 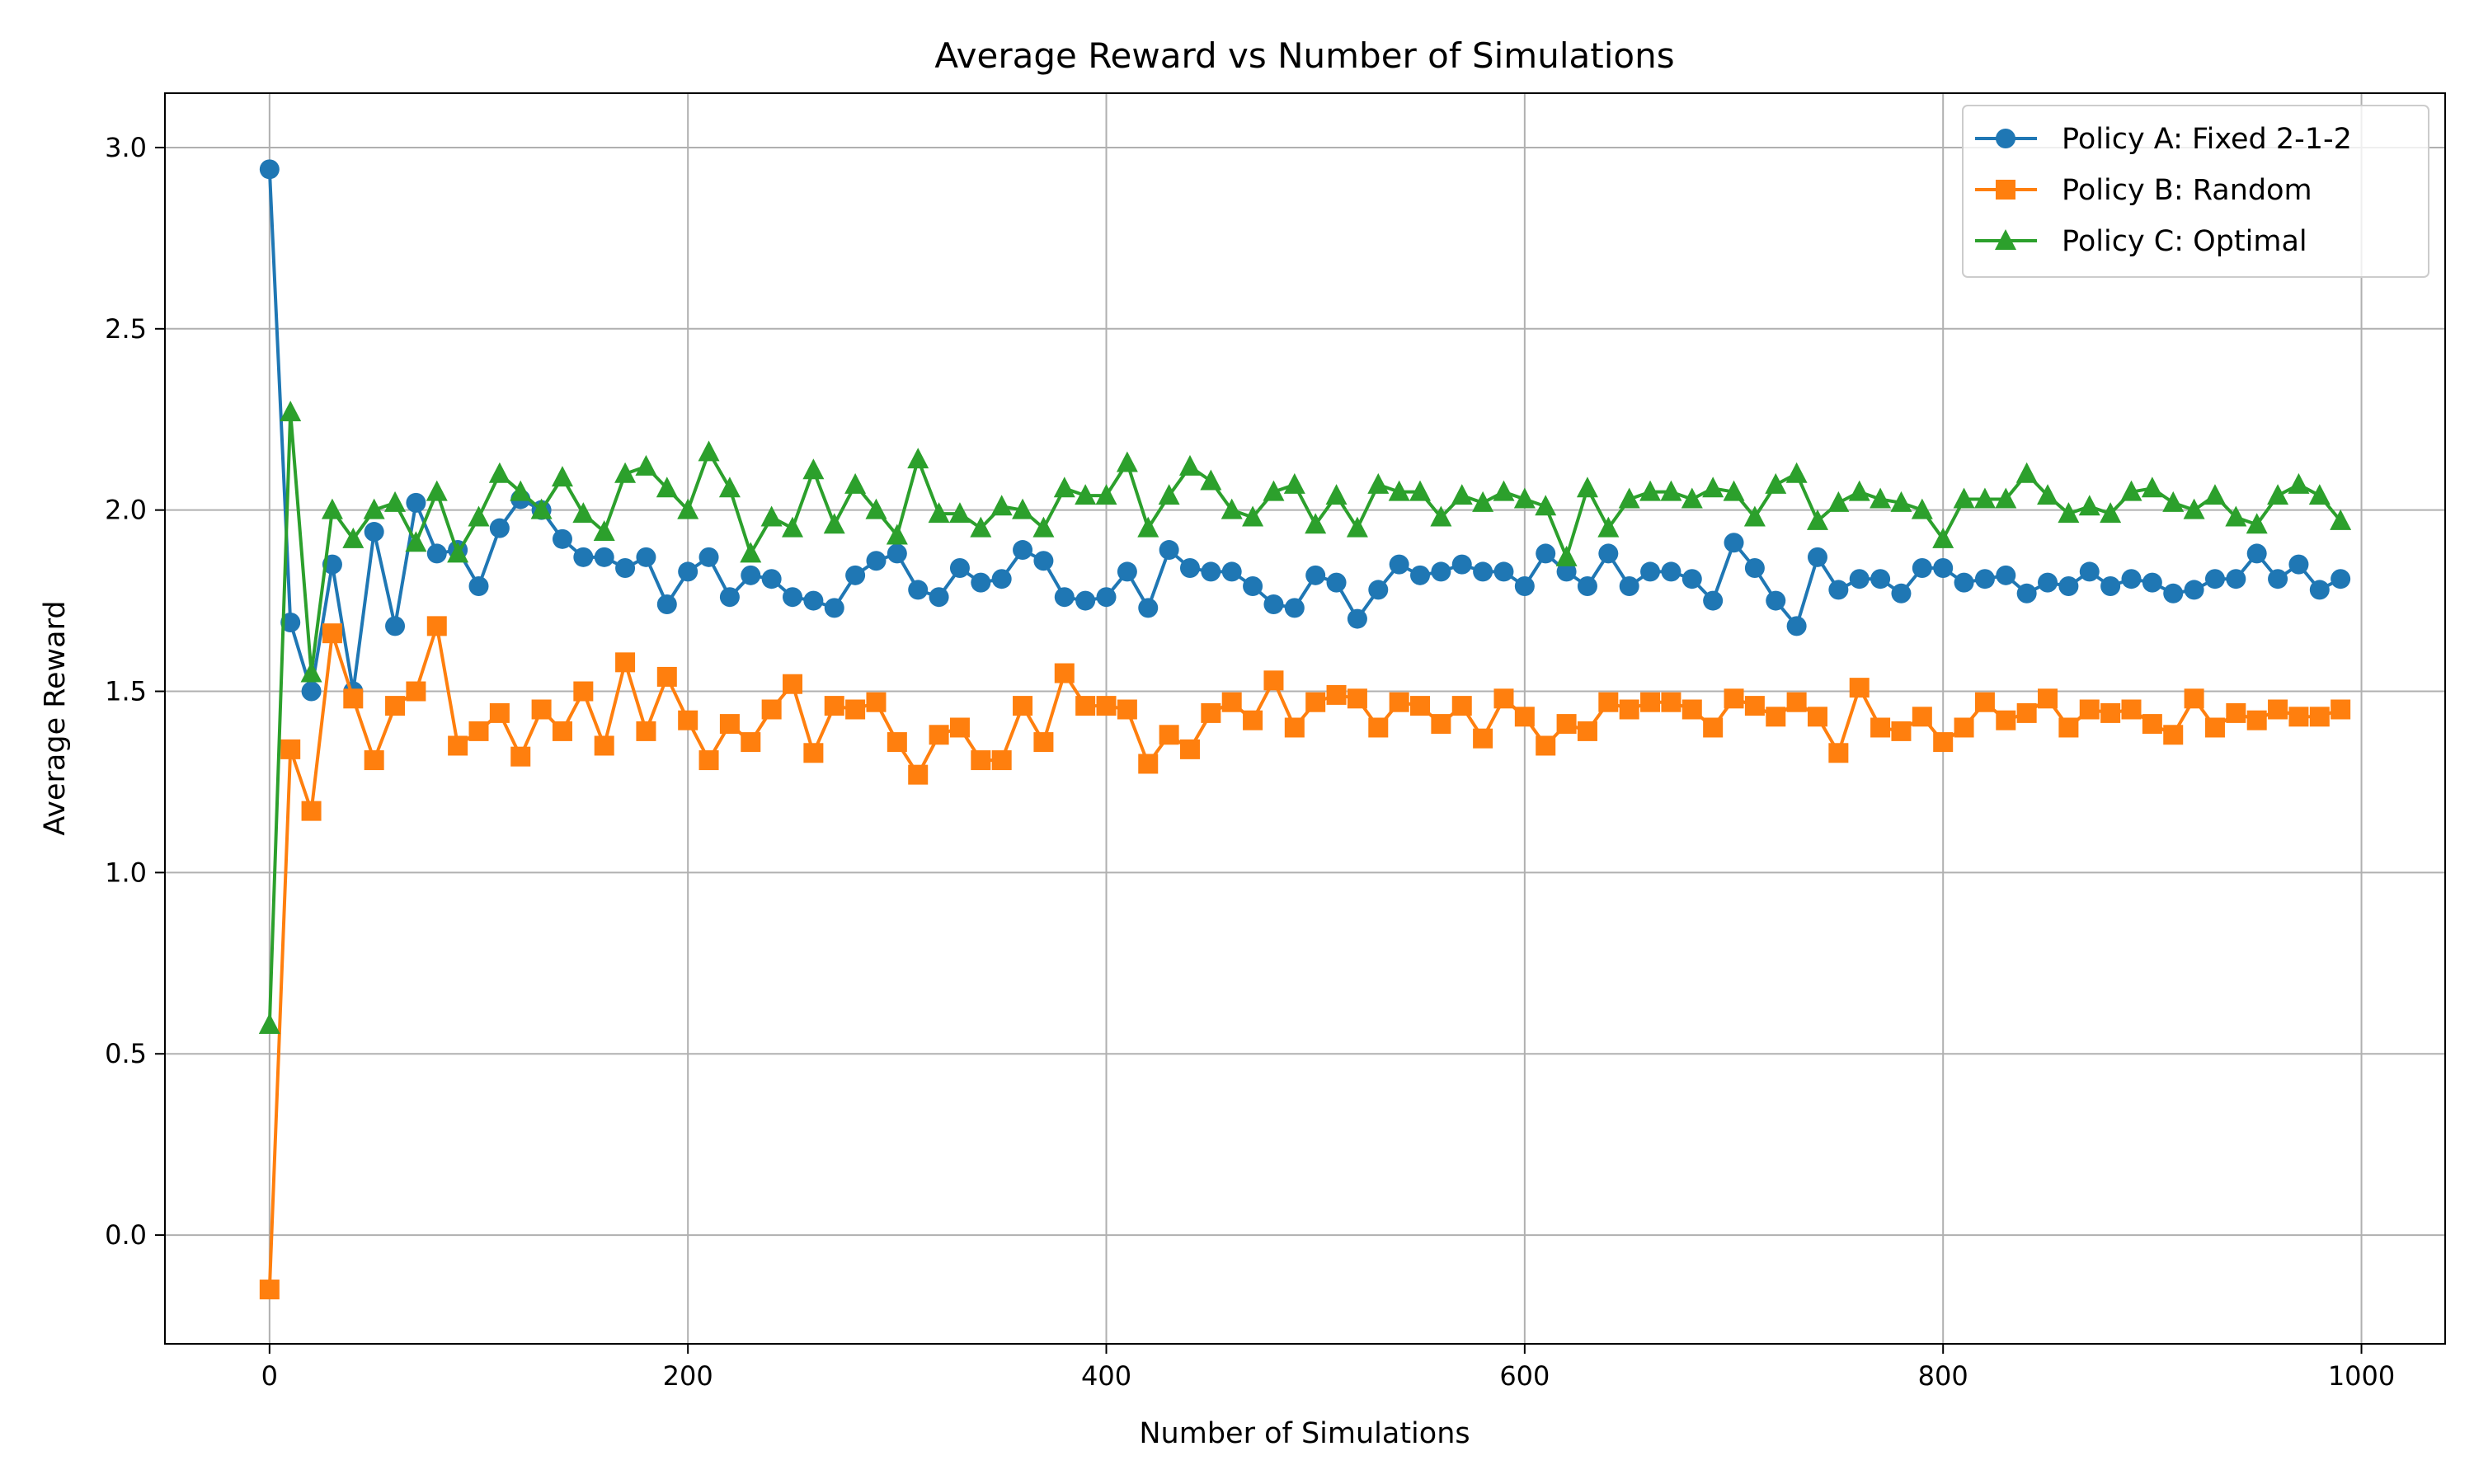 What do you see at coordinates (55, 717) in the screenshot?
I see `y-axis-label: Average Reward` at bounding box center [55, 717].